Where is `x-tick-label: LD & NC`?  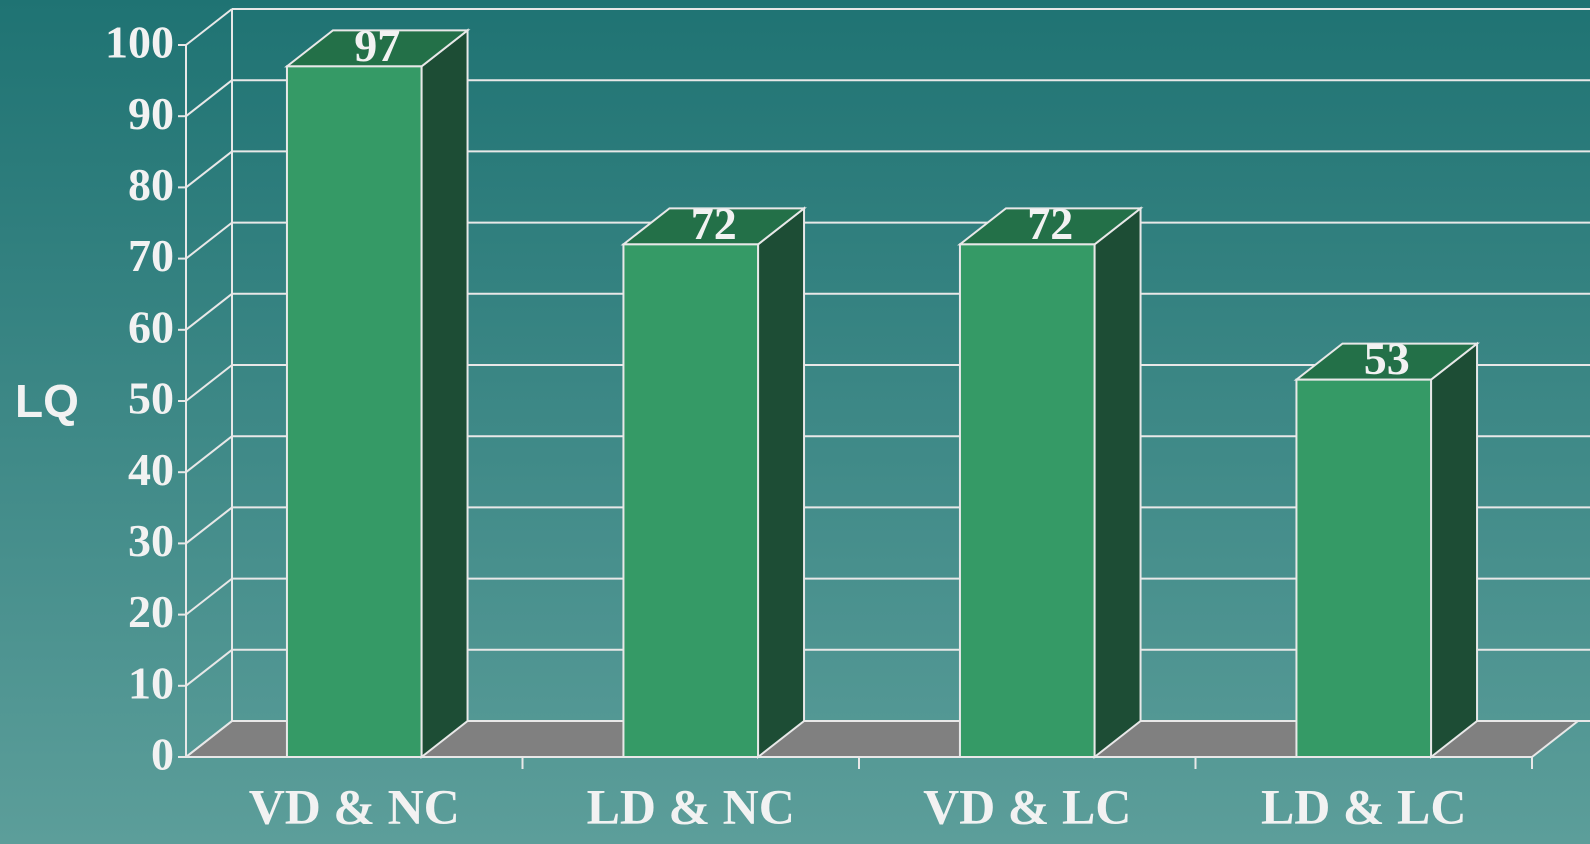 x-tick-label: LD & NC is located at coordinates (691, 806).